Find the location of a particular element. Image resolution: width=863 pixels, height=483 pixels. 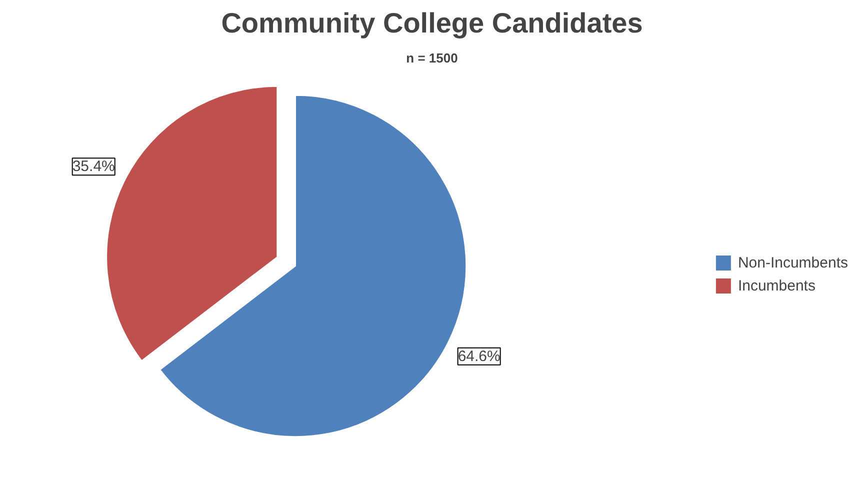

legend-label: Non-Incumbents is located at coordinates (793, 262).